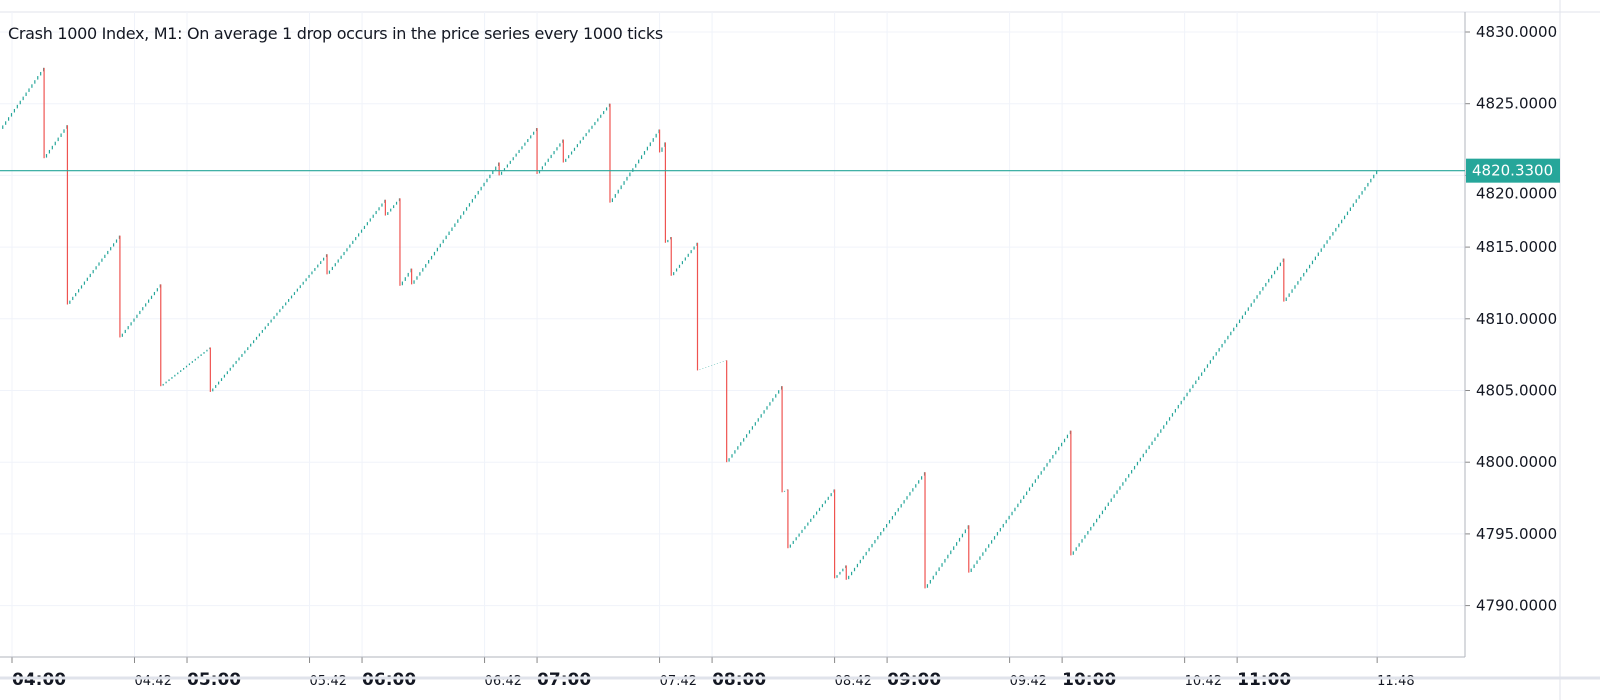  I want to click on y-tick-label: 4790.0000, so click(1516, 606).